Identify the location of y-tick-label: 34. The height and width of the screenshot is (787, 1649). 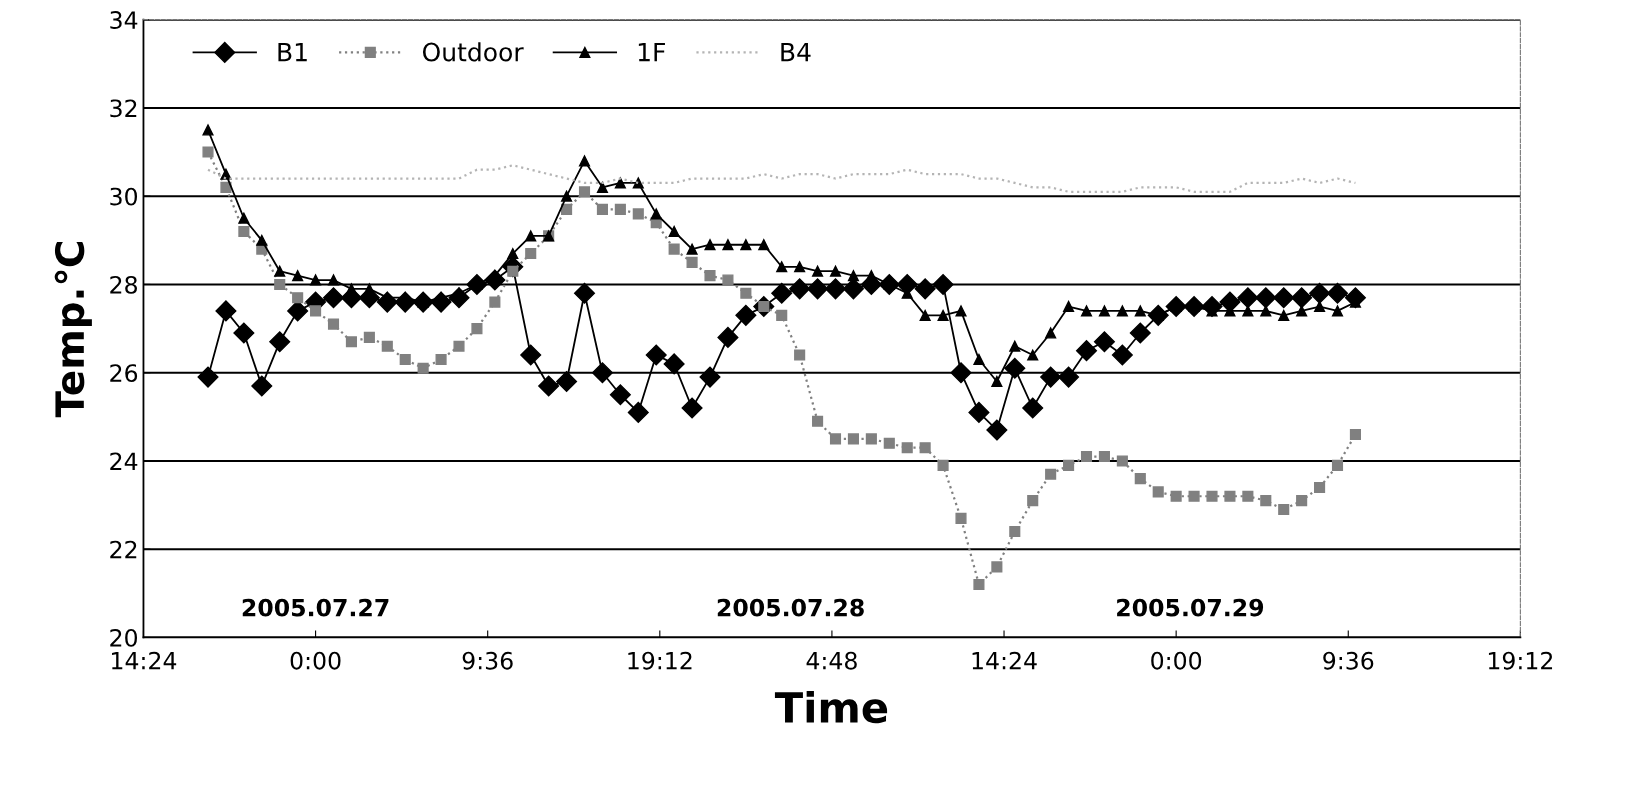
(124, 20).